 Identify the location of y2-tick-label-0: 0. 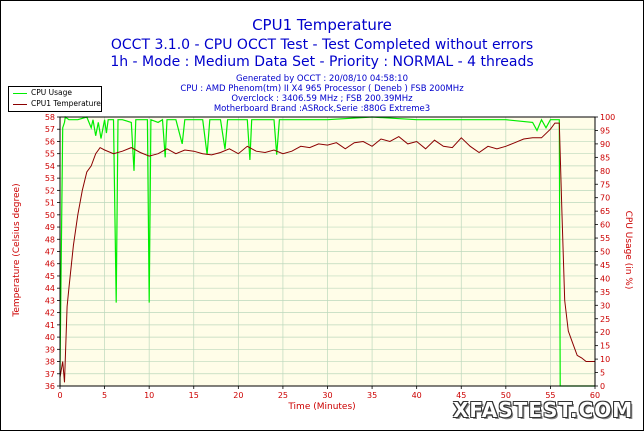
(602, 386).